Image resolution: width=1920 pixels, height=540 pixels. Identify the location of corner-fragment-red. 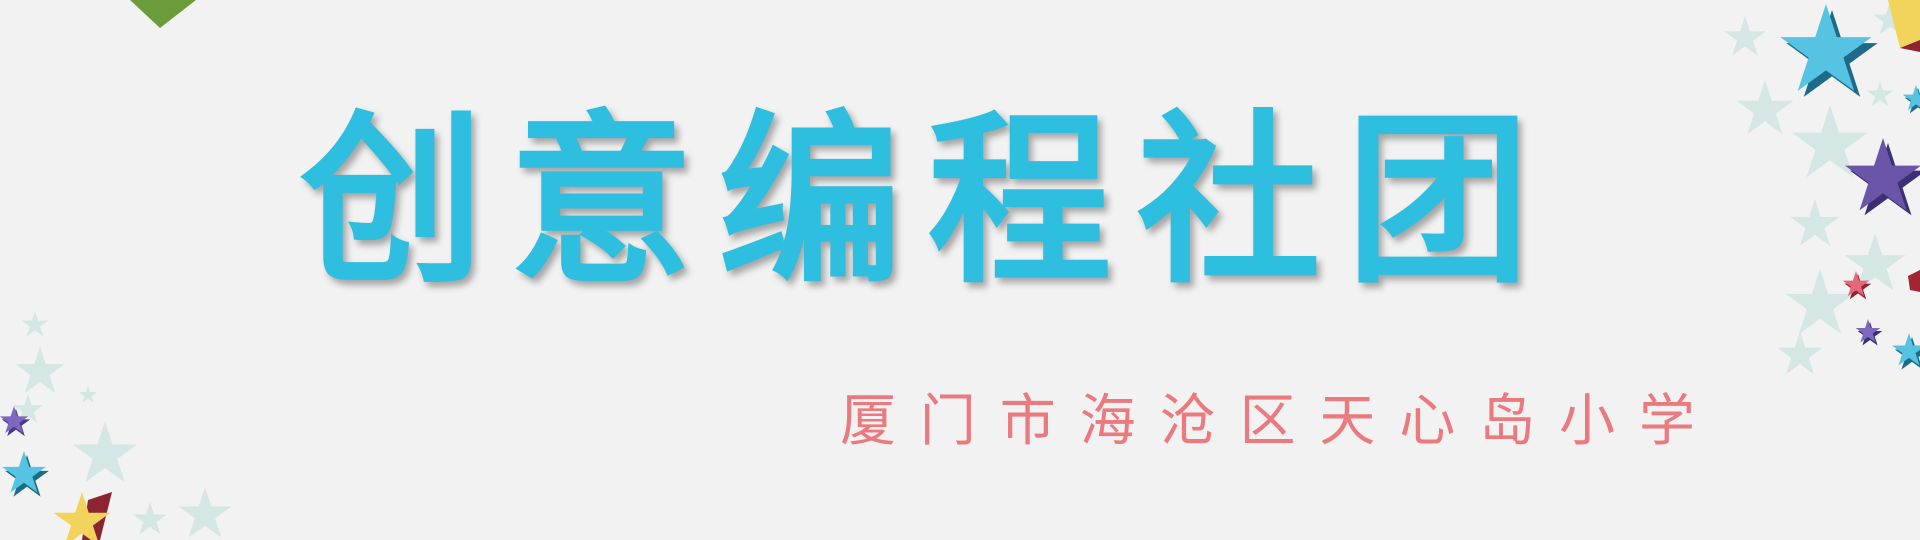
(1914, 281).